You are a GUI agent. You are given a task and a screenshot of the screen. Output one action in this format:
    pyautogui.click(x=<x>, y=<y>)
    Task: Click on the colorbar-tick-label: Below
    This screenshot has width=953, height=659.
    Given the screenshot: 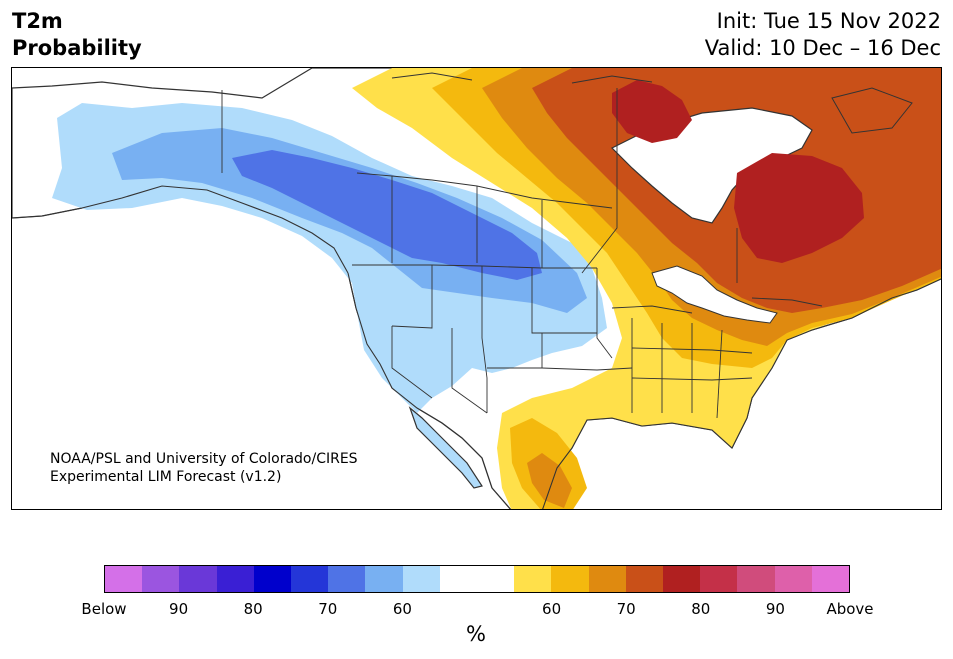 What is the action you would take?
    pyautogui.click(x=104, y=609)
    